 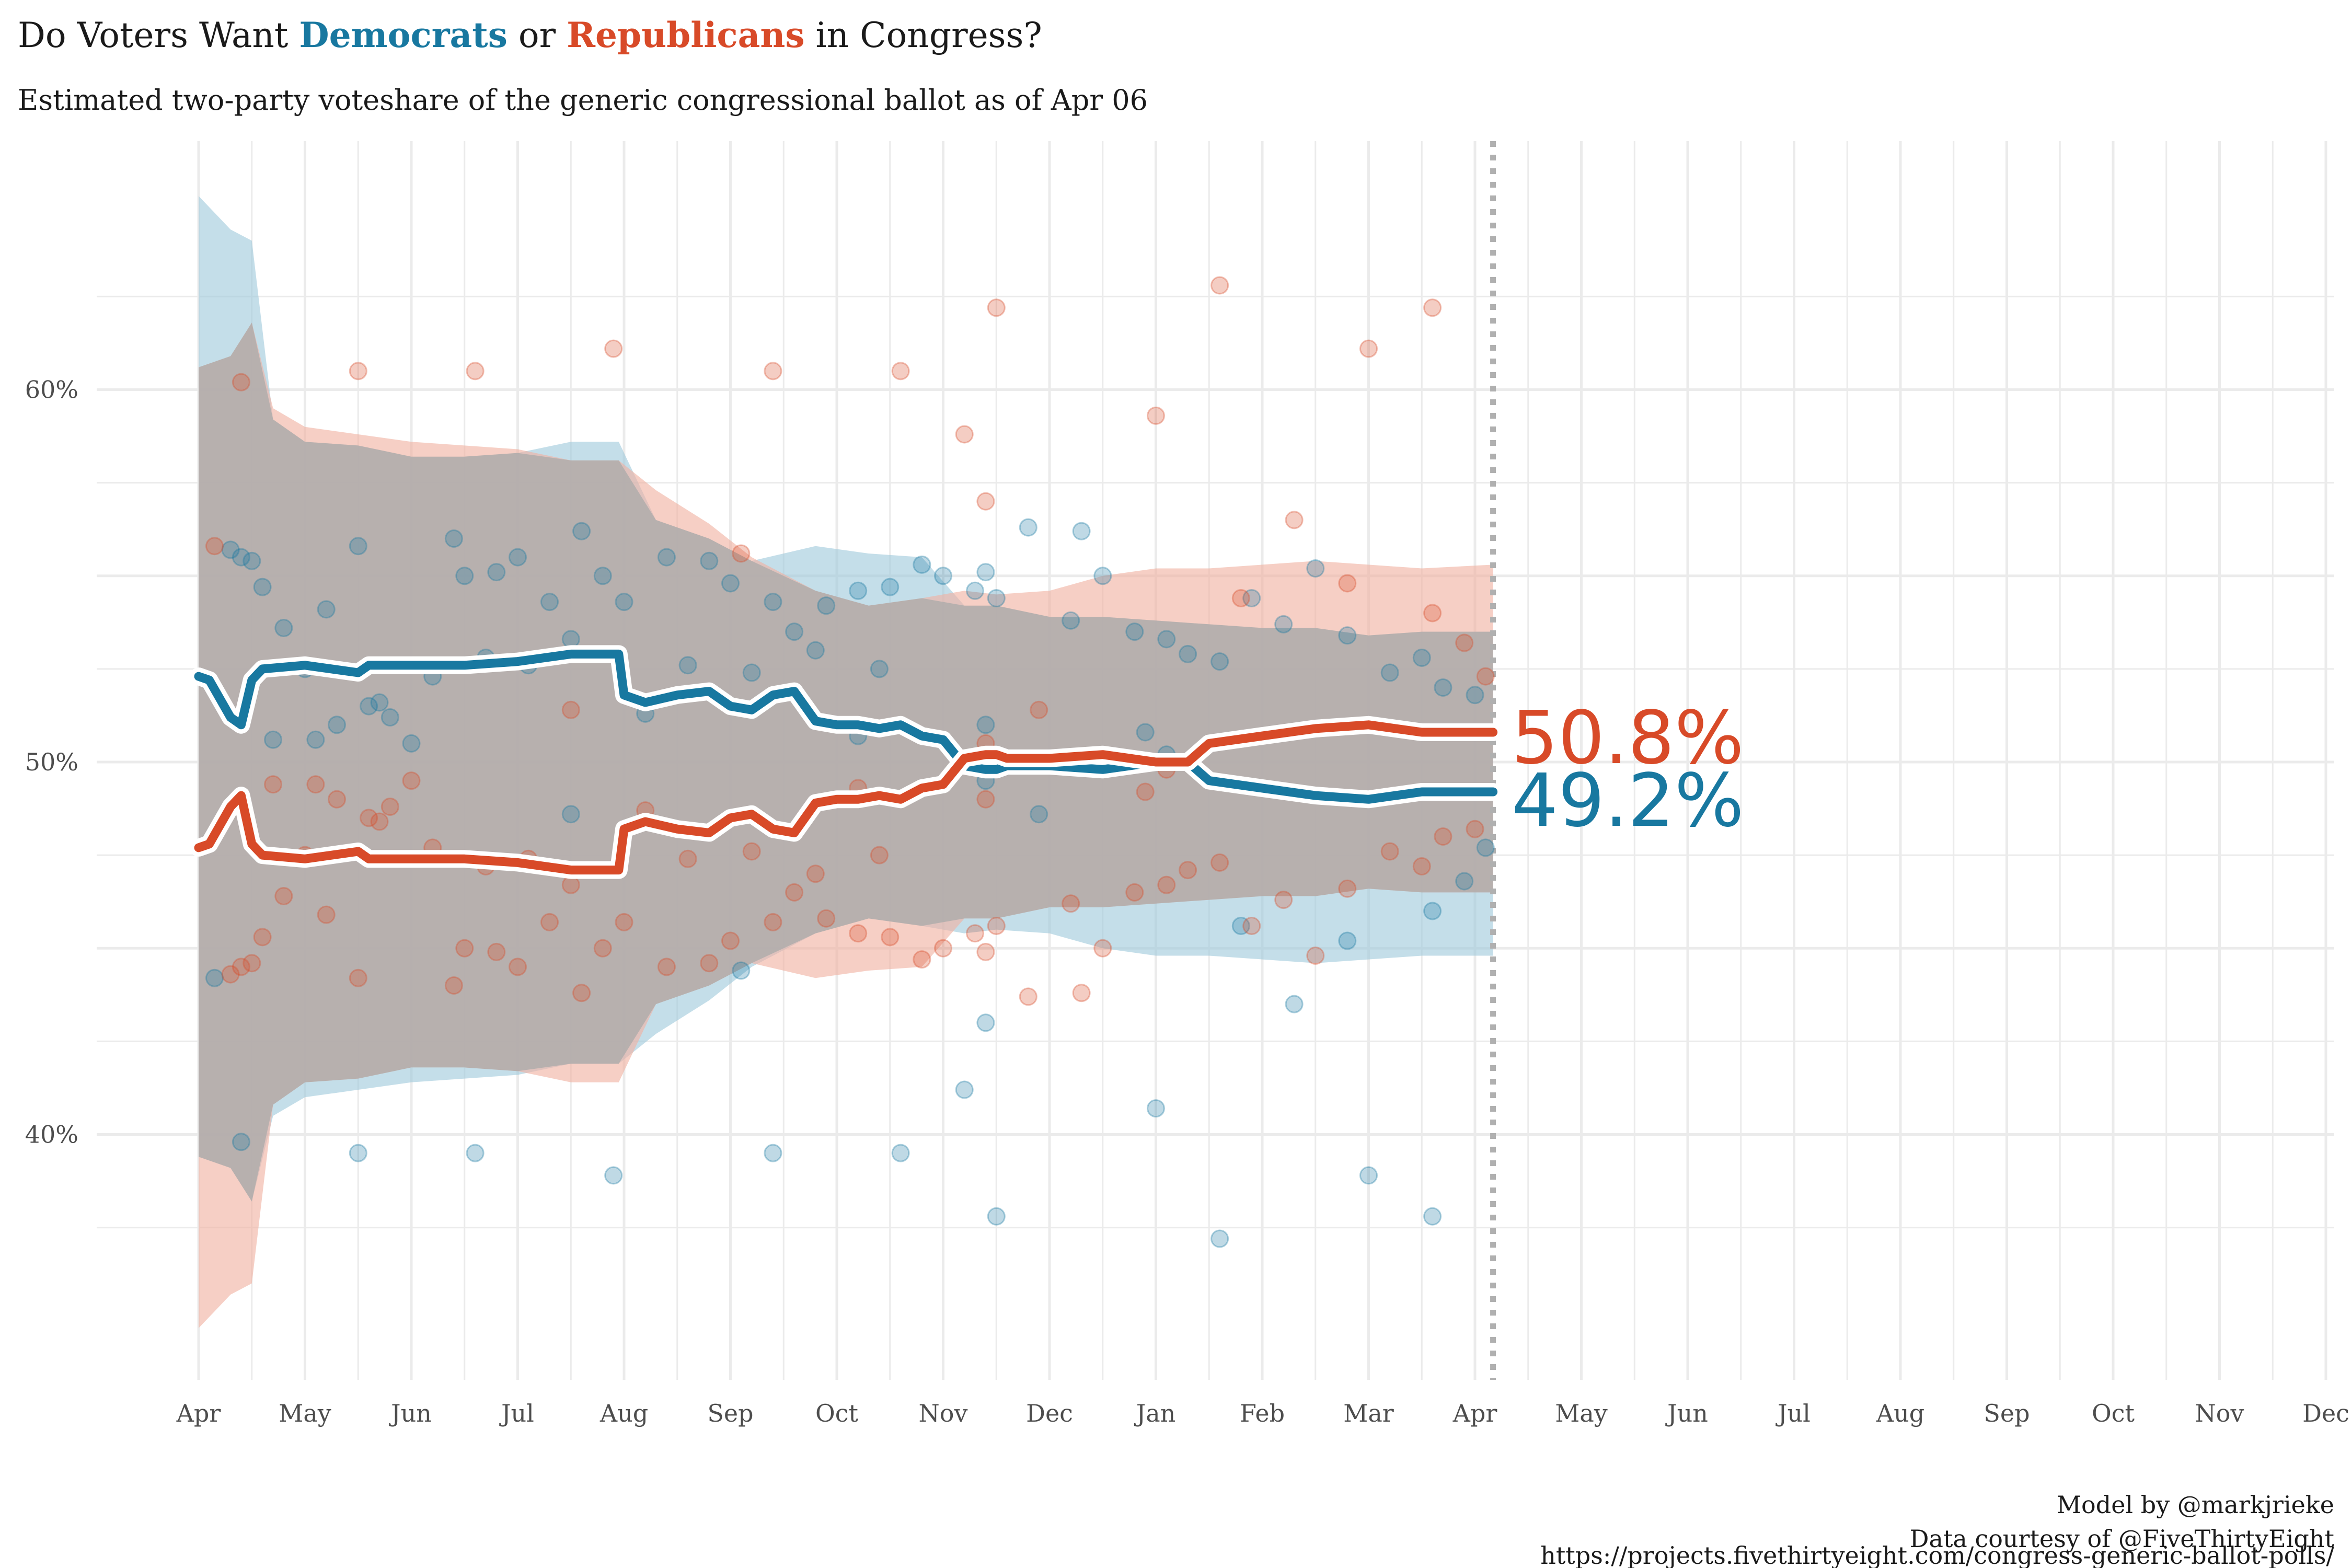 I want to click on x-tick-label: Aug, so click(x=623, y=1413).